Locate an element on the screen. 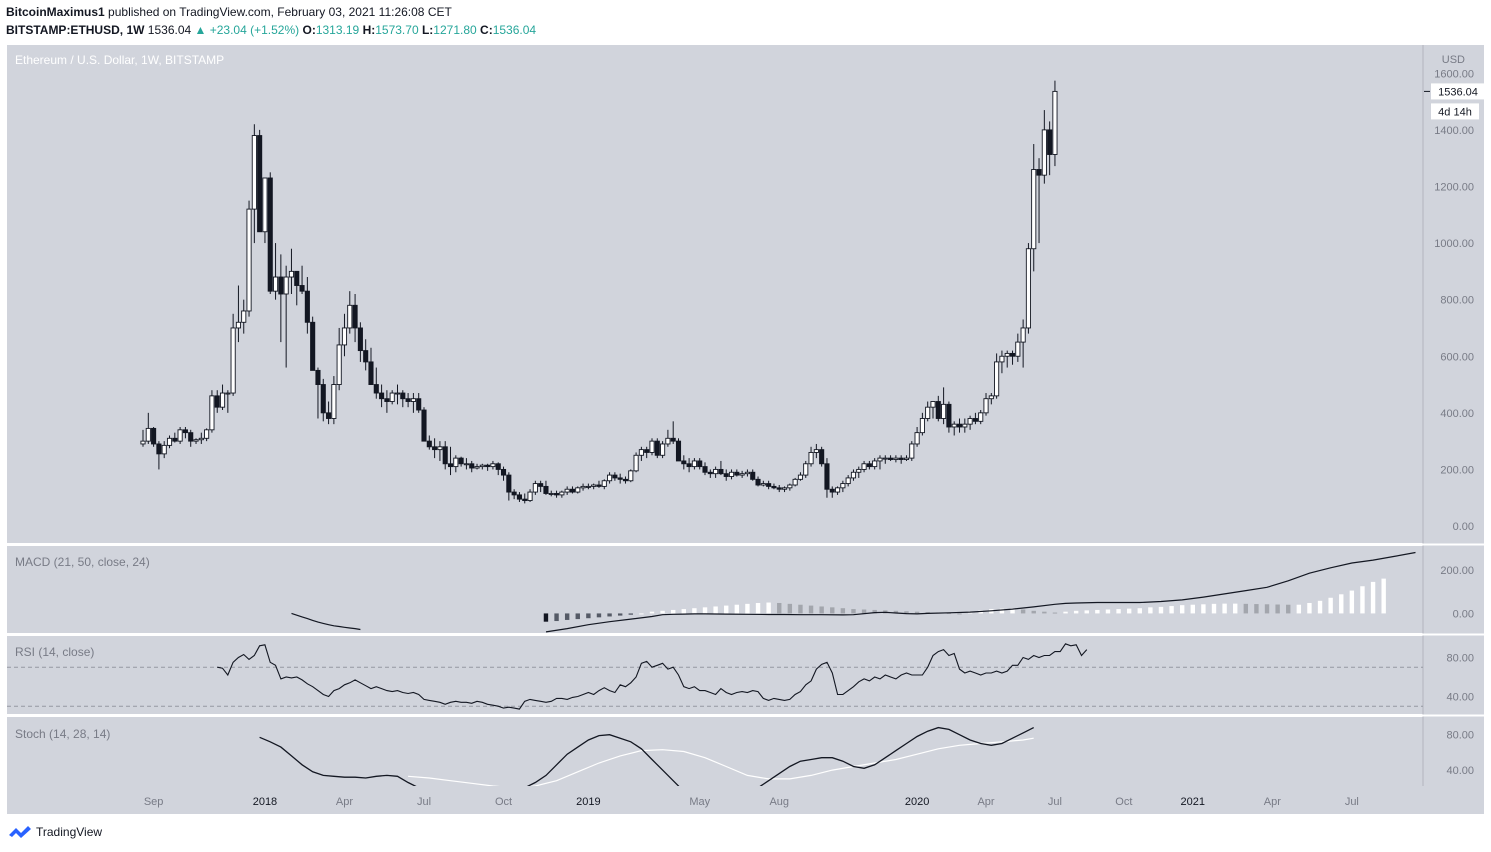 This screenshot has height=852, width=1491. symbol-label: BITSTAMP:ETHUSD, 1W is located at coordinates (75, 30).